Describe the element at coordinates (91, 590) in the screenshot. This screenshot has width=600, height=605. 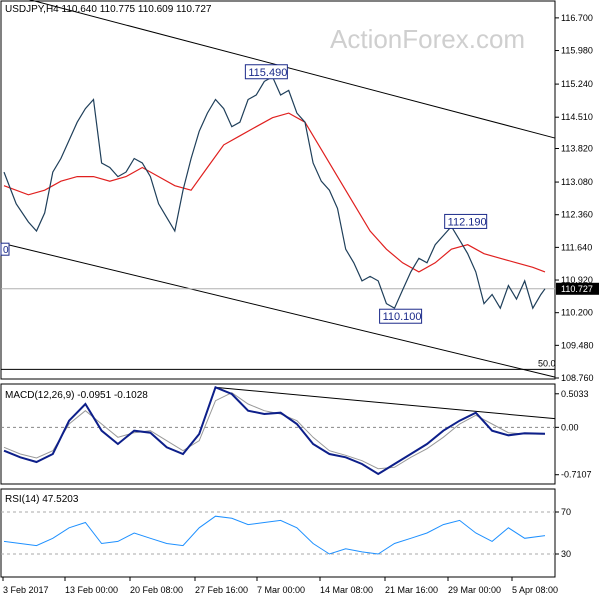
I see `x-axis-tick-label: 13 Feb 00:00` at that location.